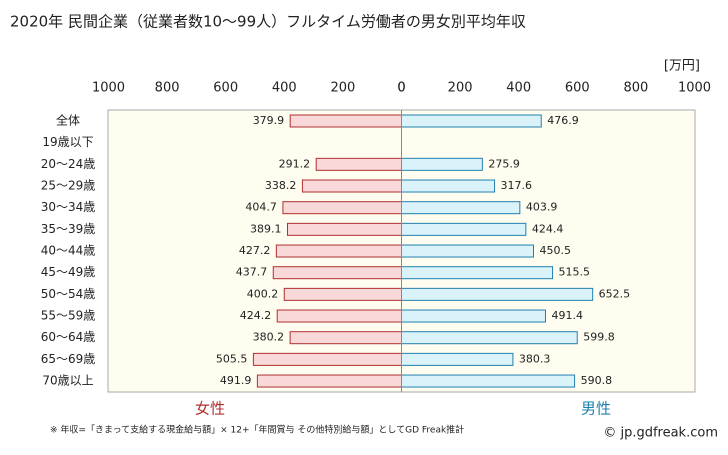 The image size is (728, 455). What do you see at coordinates (68, 359) in the screenshot?
I see `y-tick-label: 65～69歳` at bounding box center [68, 359].